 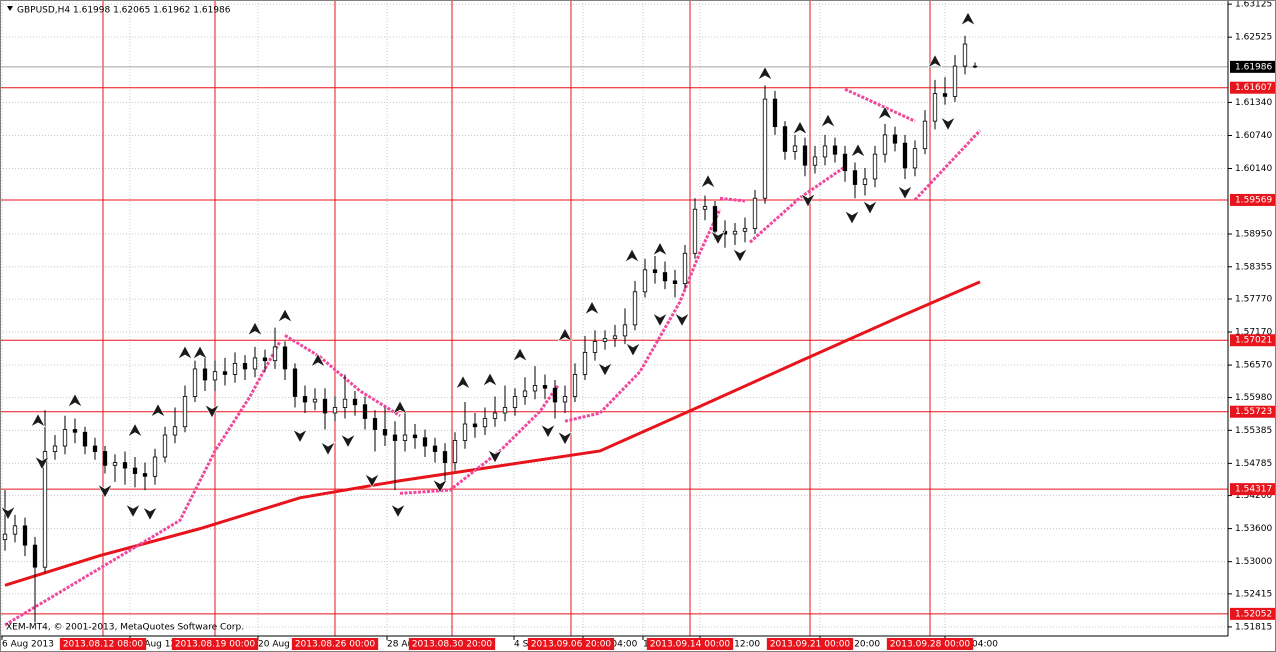 I want to click on y-tick-label: 1.57770, so click(x=1253, y=300).